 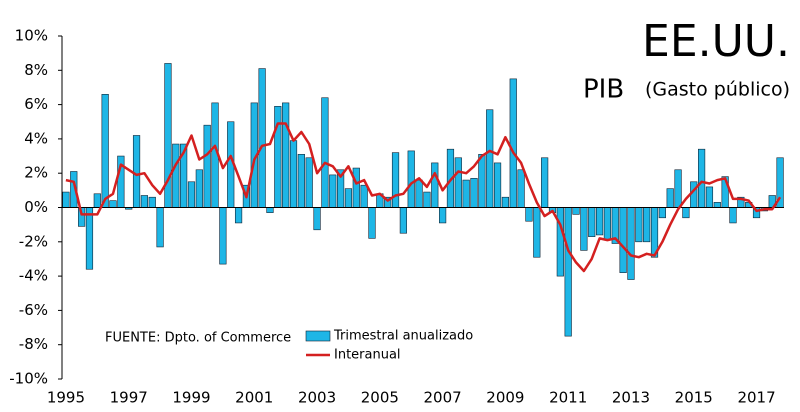 I want to click on legend-label: Interanual, so click(x=367, y=355).